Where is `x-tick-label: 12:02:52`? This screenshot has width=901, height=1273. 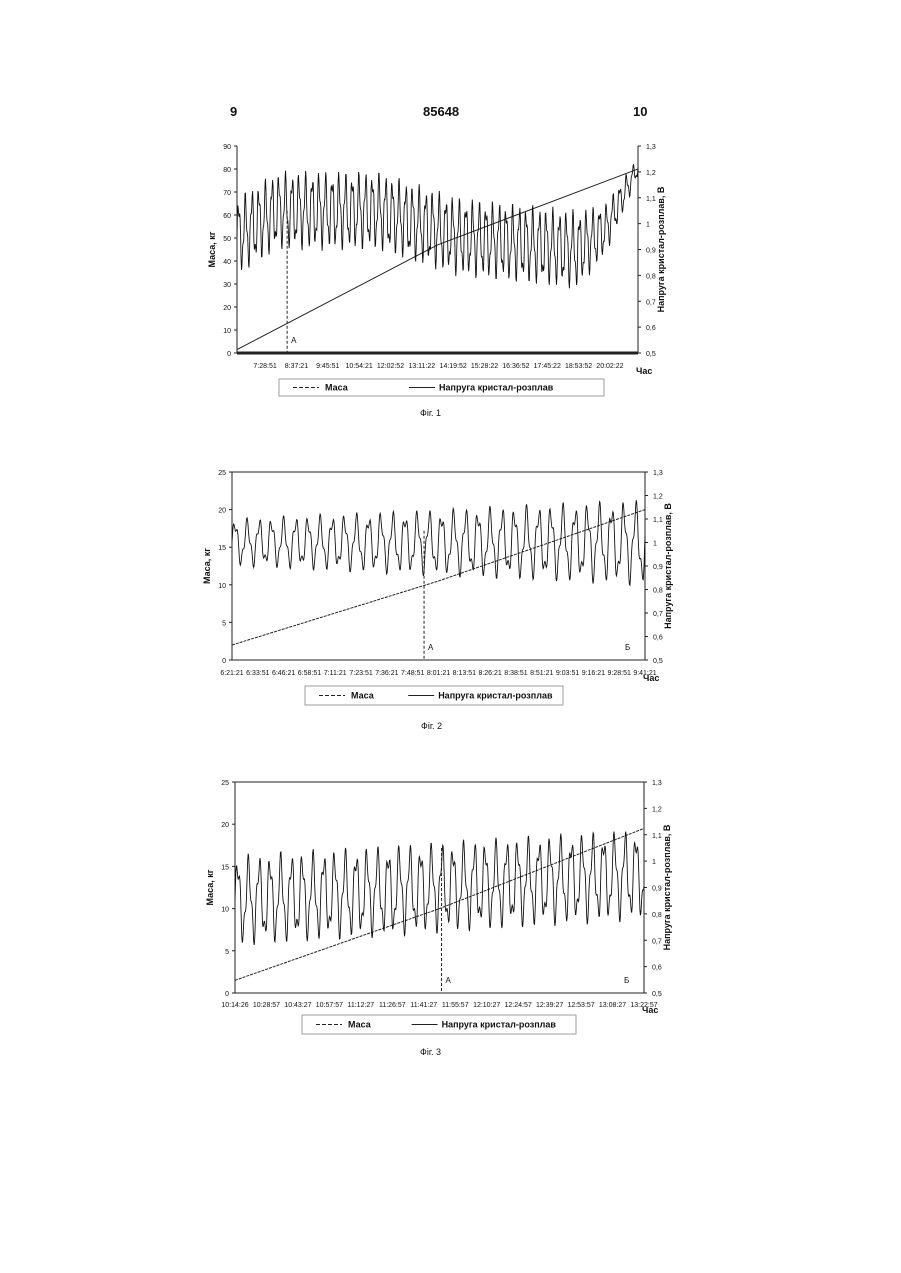
x-tick-label: 12:02:52 is located at coordinates (390, 366).